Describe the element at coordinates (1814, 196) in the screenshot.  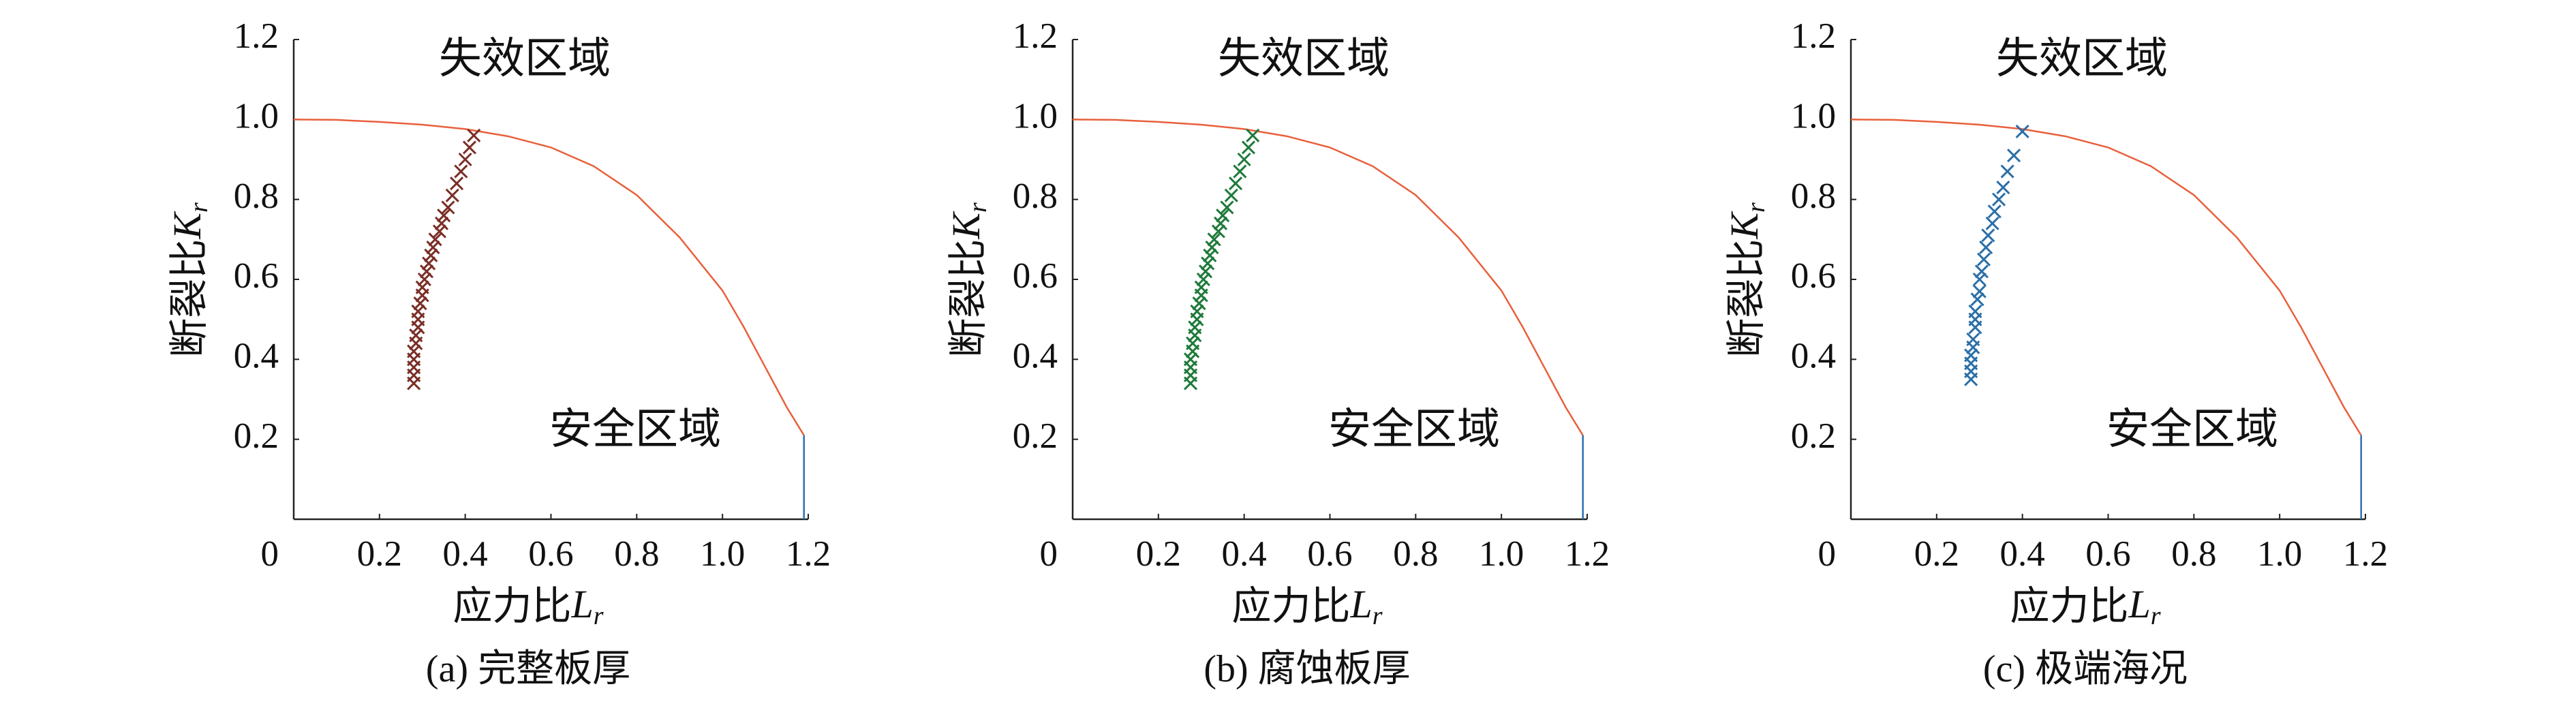
I see `y-tick-label: 0.8` at that location.